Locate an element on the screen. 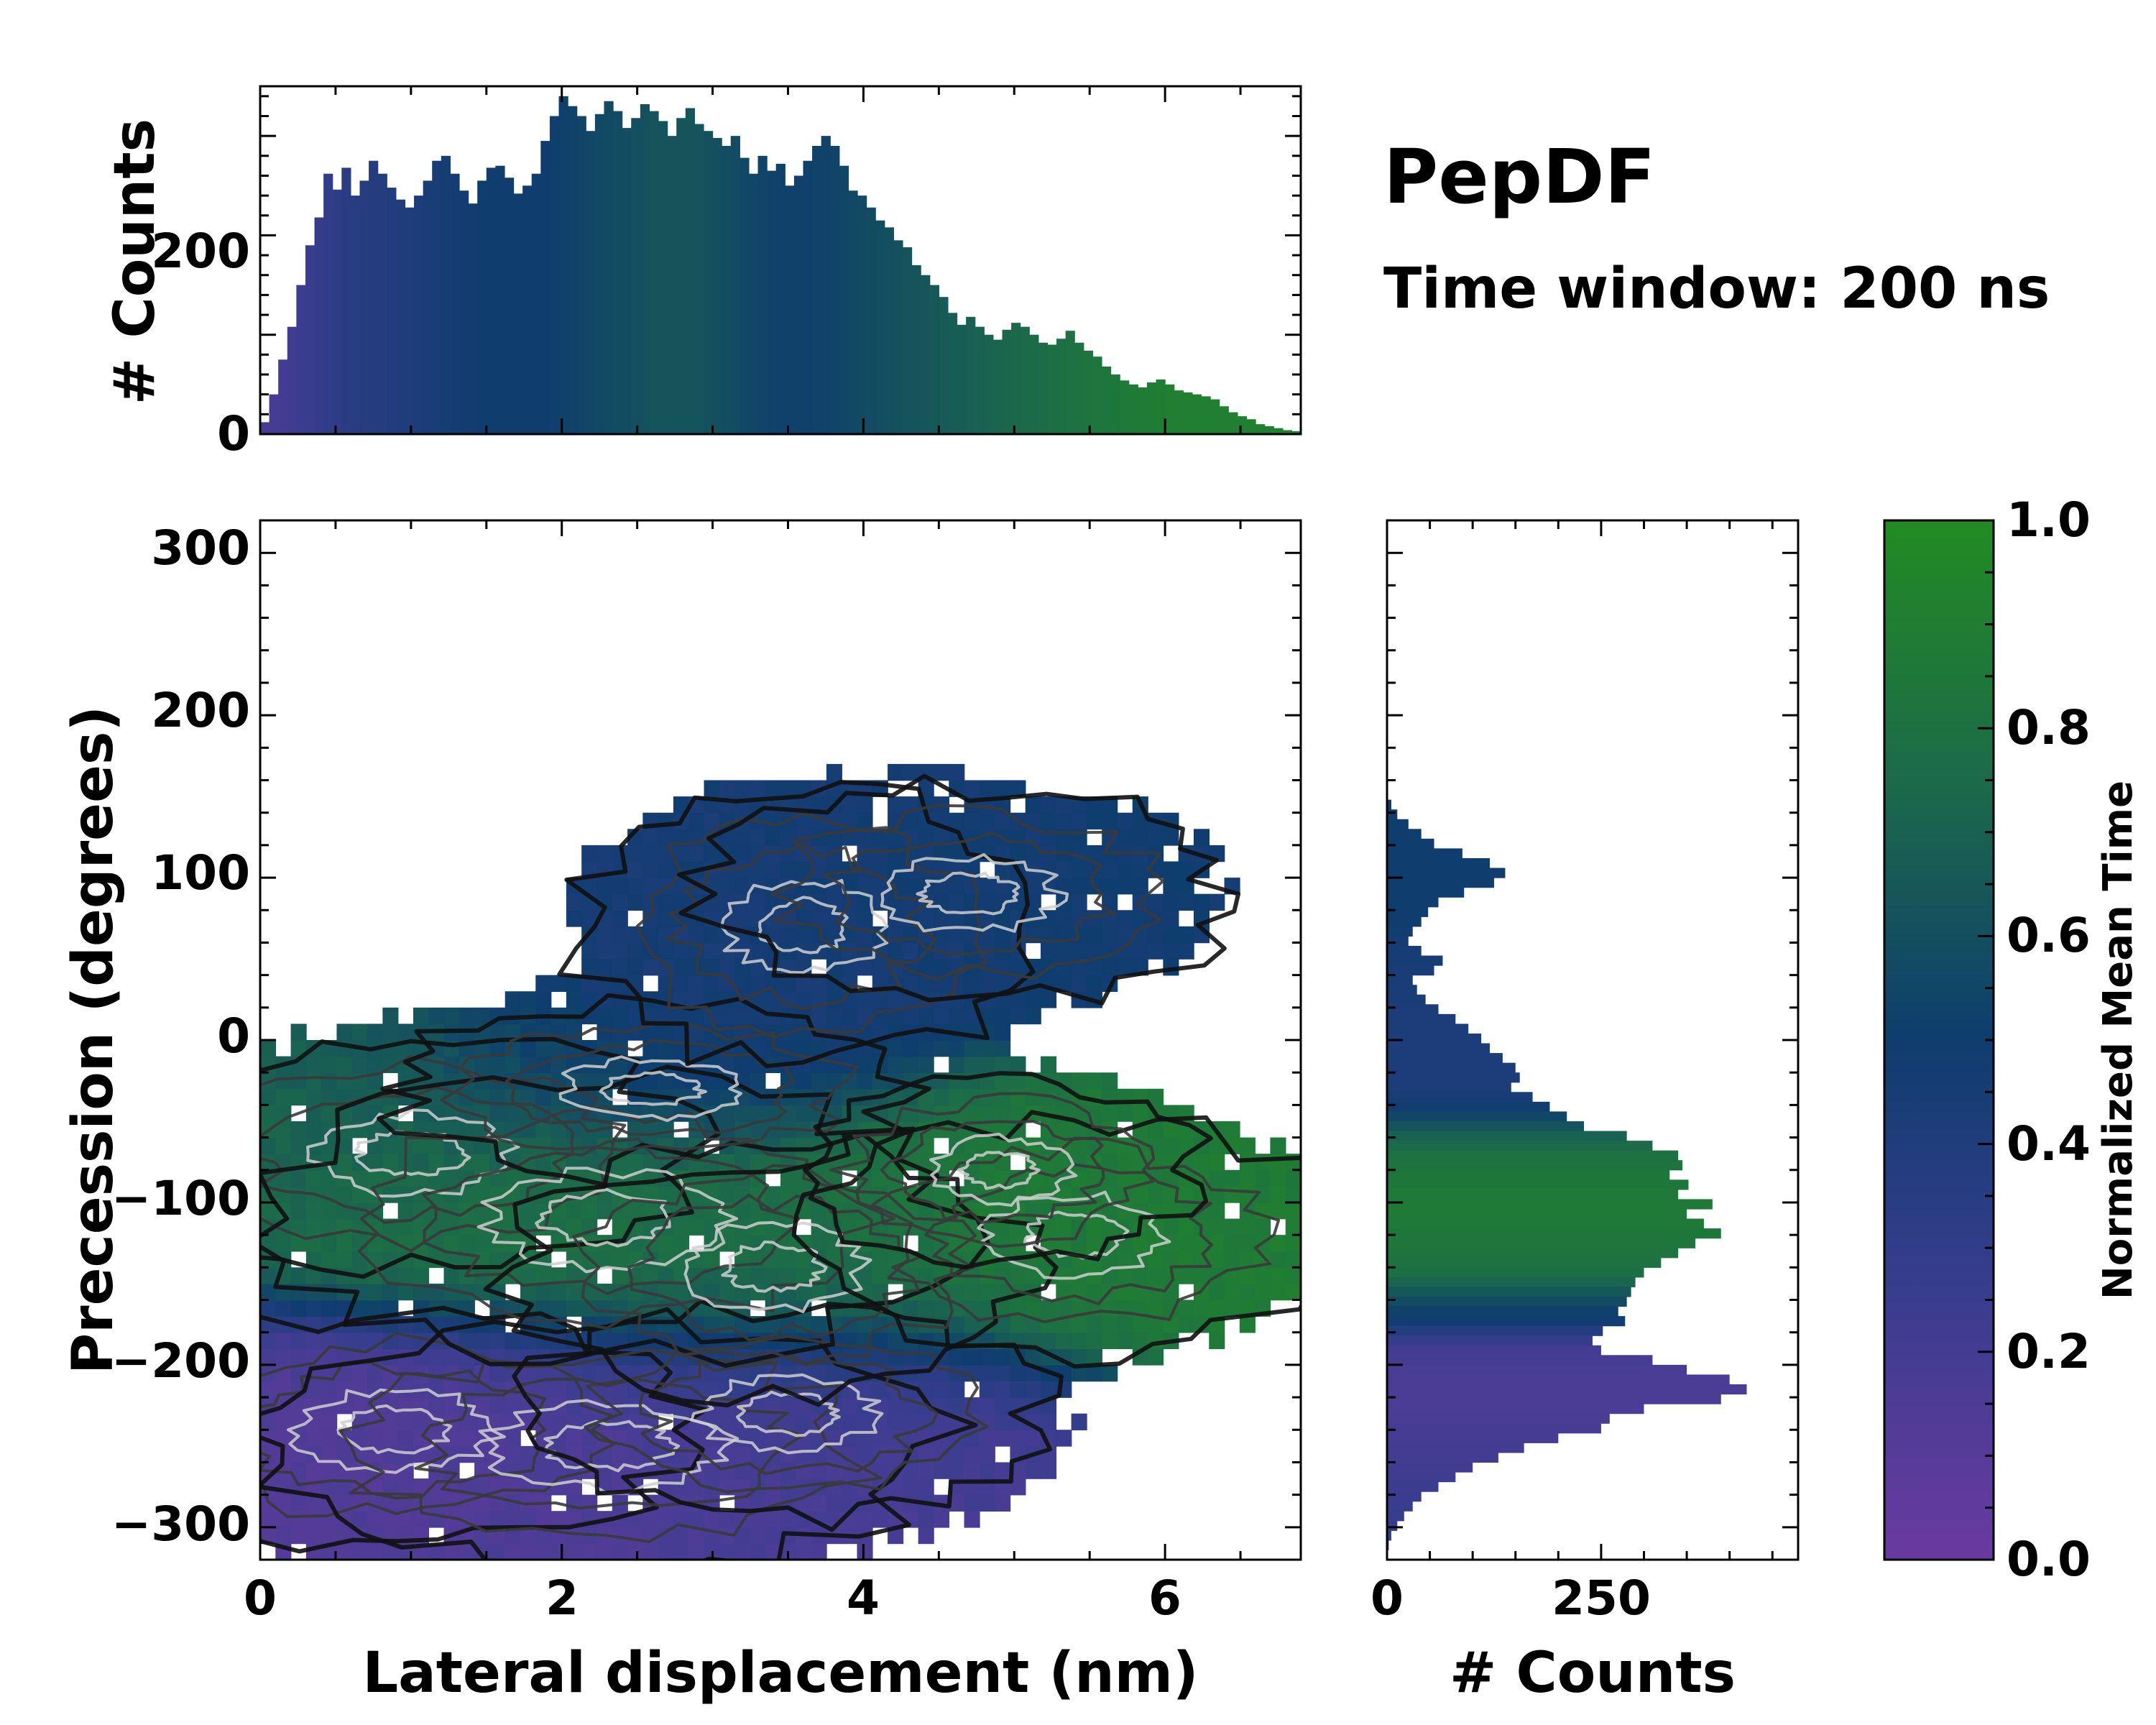 The width and height of the screenshot is (2156, 1725). colorbar-tick-label-0.2: 0.2 is located at coordinates (2049, 1351).